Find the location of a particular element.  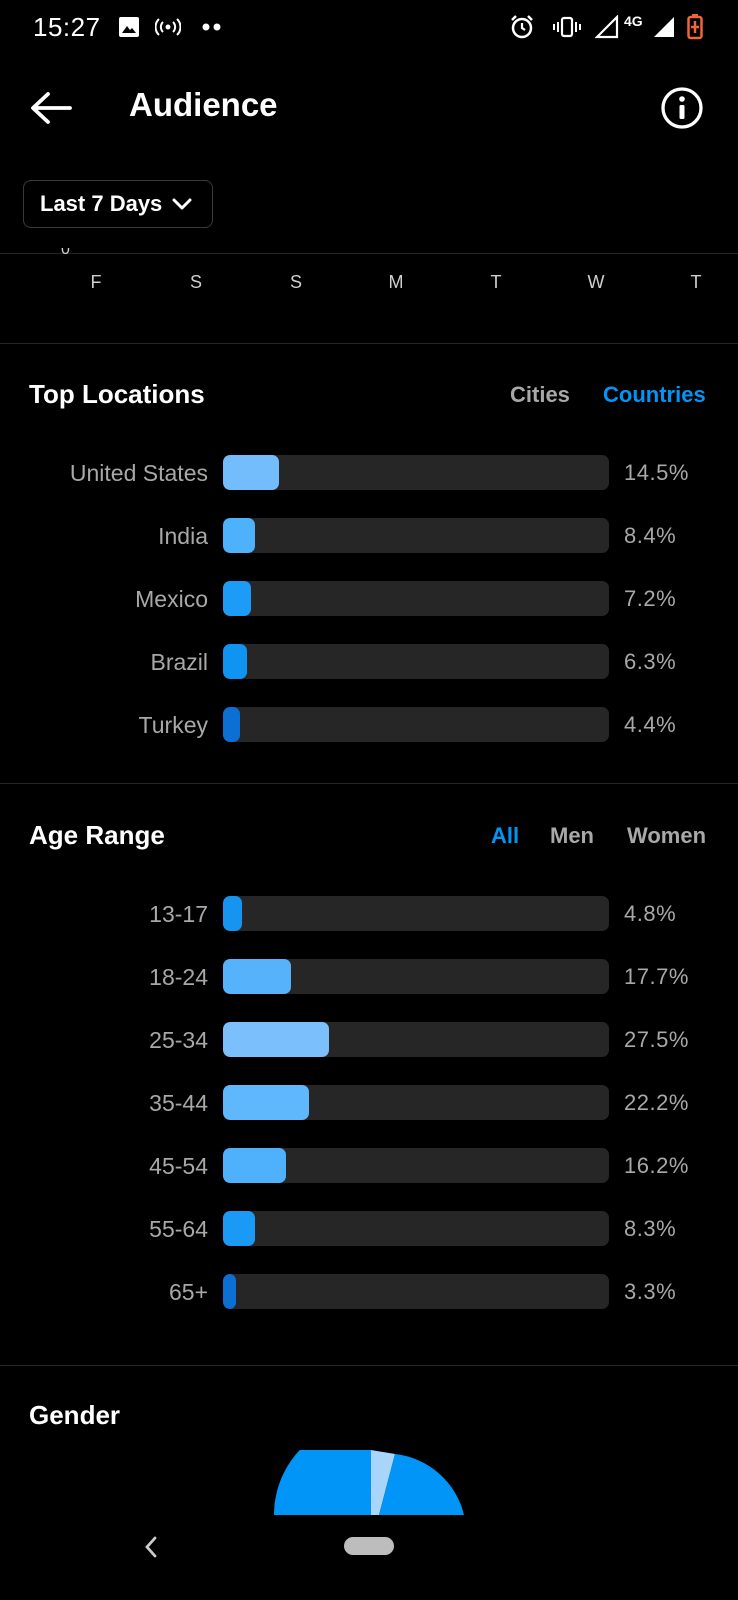

bar-label: United States is located at coordinates (138, 473).